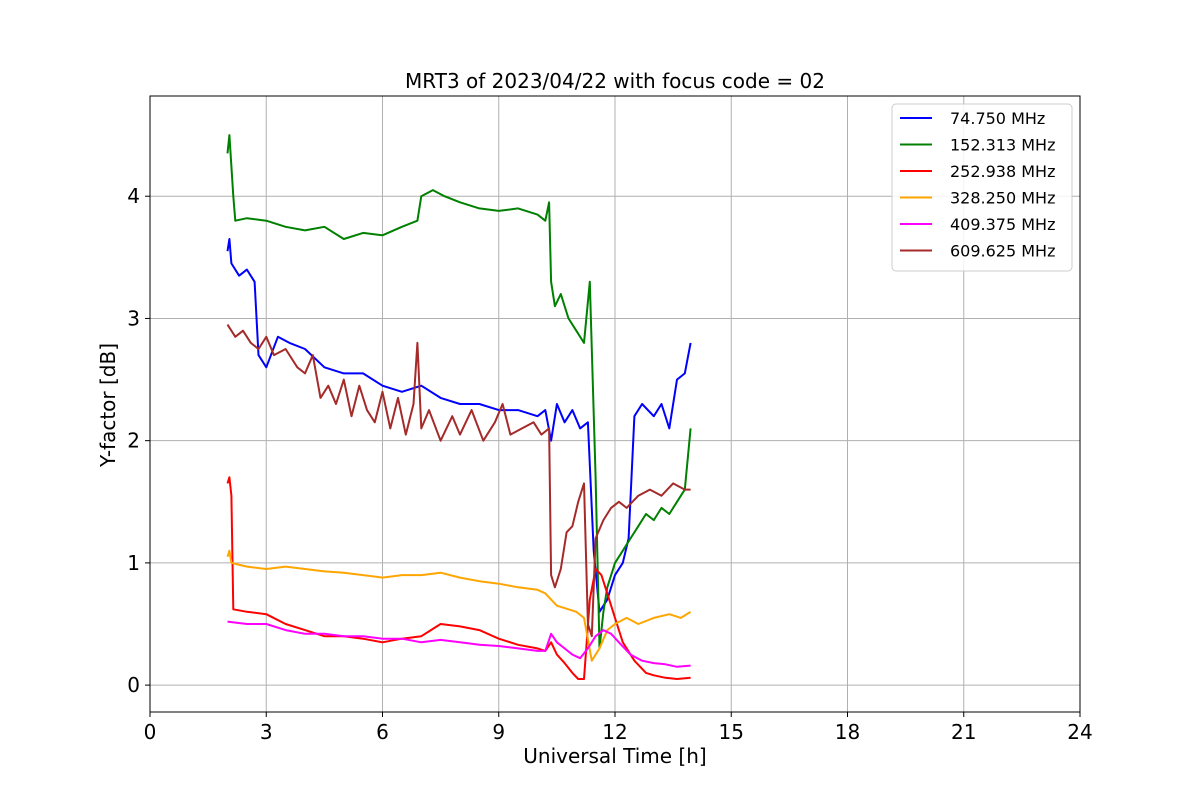 The image size is (1200, 800). I want to click on y-tick-label: 2, so click(133, 441).